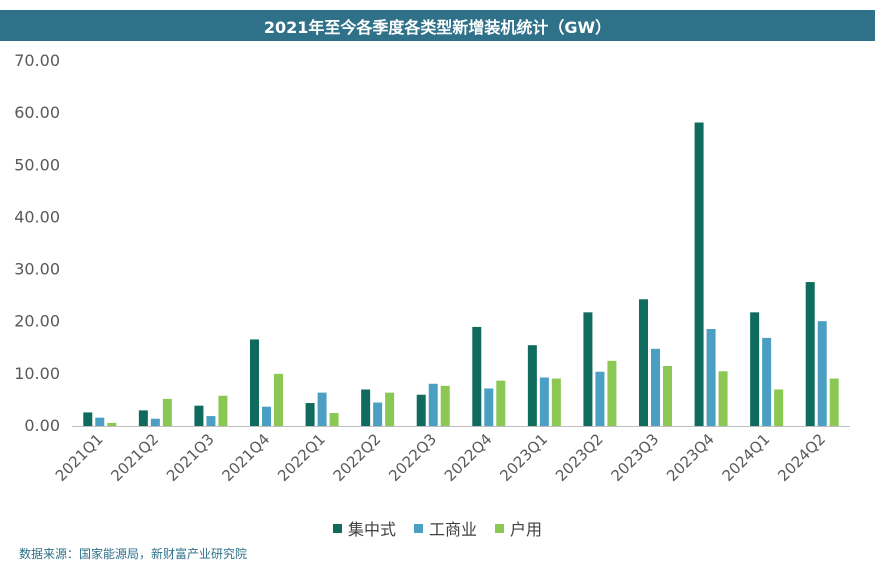  What do you see at coordinates (357, 457) in the screenshot?
I see `x-tick-label: 2022Q2` at bounding box center [357, 457].